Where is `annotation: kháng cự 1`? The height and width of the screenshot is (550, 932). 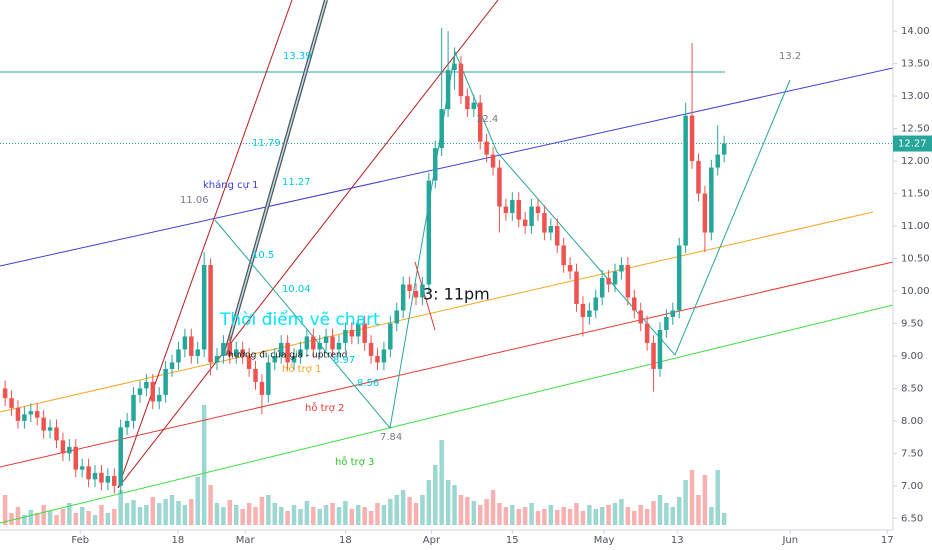
annotation: kháng cự 1 is located at coordinates (231, 185).